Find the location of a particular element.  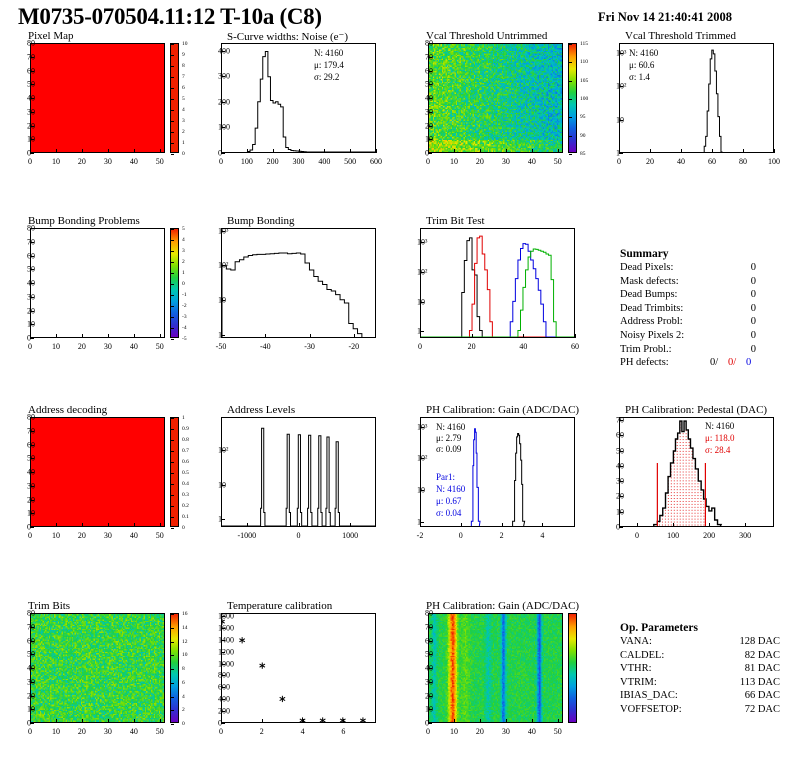

plot-area-temperature is located at coordinates (298, 668).